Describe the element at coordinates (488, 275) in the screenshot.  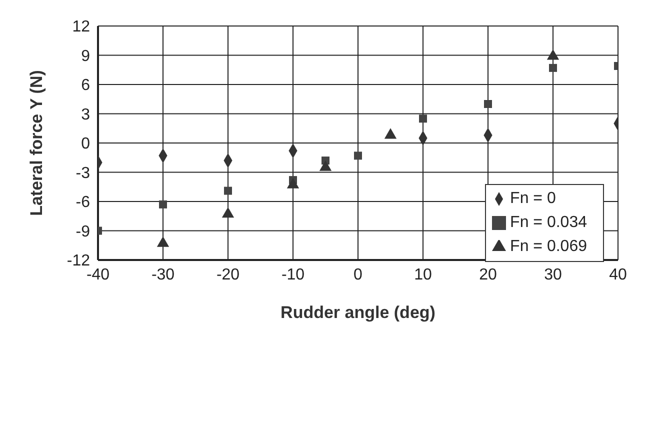
I see `x-tick-label: 20` at that location.